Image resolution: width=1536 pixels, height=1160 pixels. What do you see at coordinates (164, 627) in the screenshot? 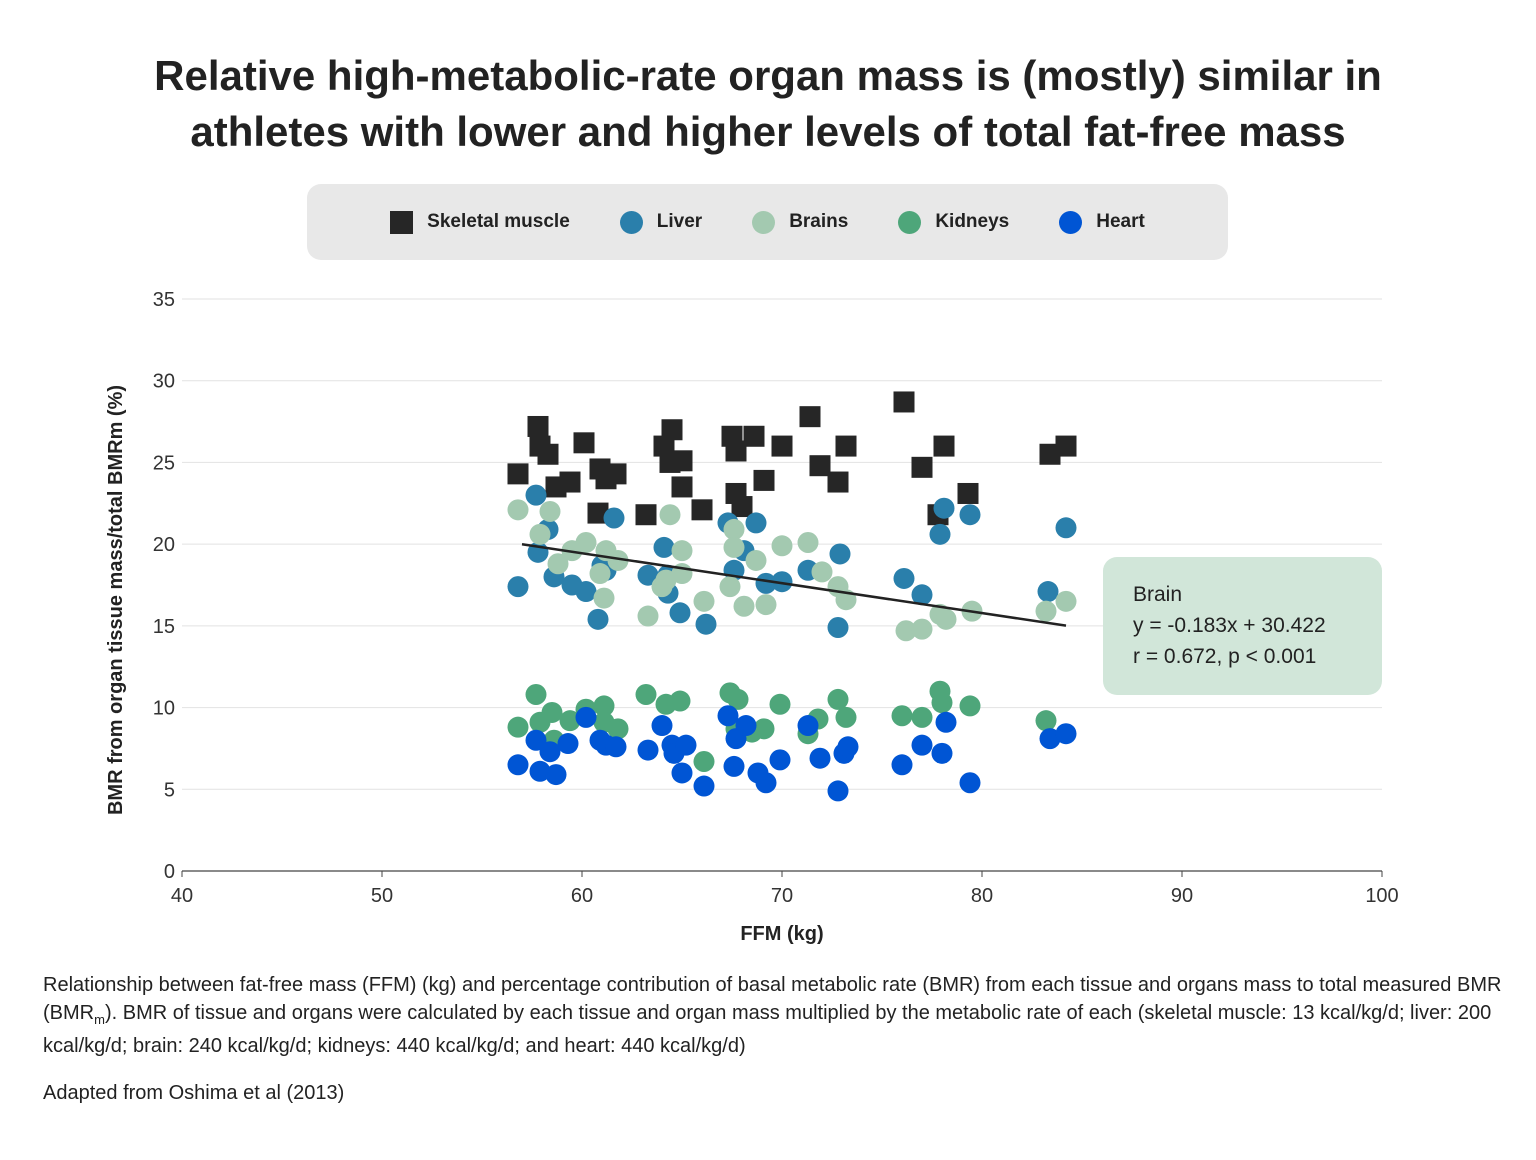
I see `y-tick-label: 15` at bounding box center [164, 627].